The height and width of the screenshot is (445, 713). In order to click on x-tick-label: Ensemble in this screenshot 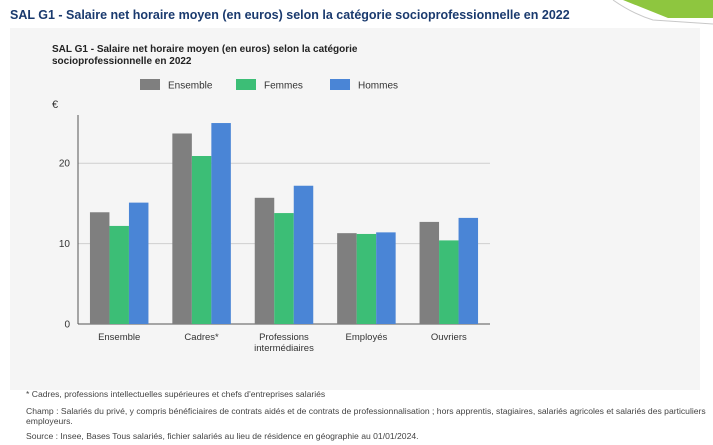, I will do `click(119, 337)`.